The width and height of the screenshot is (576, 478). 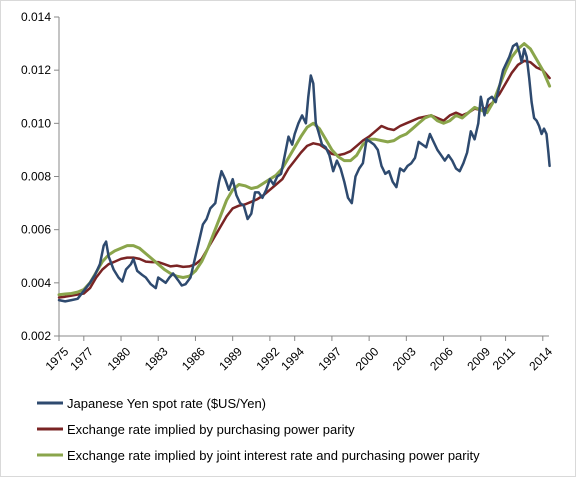 What do you see at coordinates (36, 17) in the screenshot?
I see `y-tick-label: 0.014` at bounding box center [36, 17].